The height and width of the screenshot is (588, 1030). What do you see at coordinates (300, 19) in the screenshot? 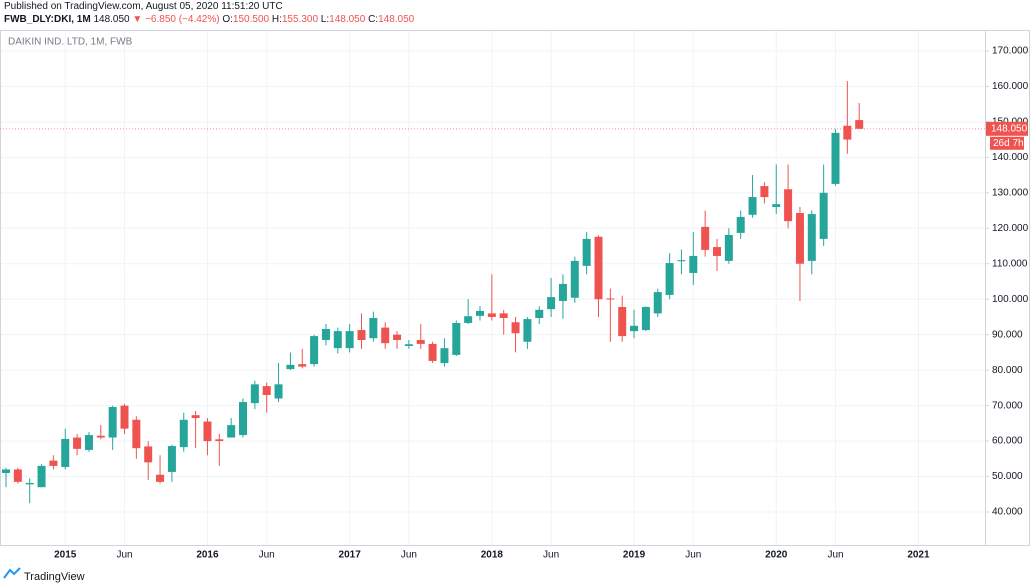
I see `h: 155.300` at bounding box center [300, 19].